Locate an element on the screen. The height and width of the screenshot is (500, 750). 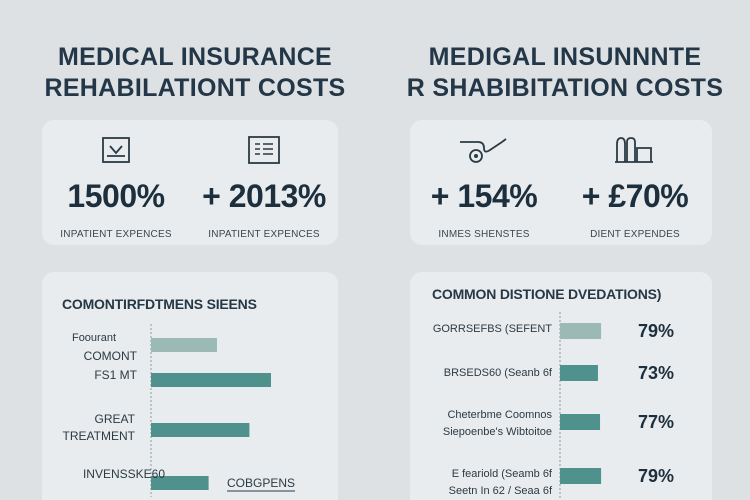
document-list-icon is located at coordinates (264, 150).